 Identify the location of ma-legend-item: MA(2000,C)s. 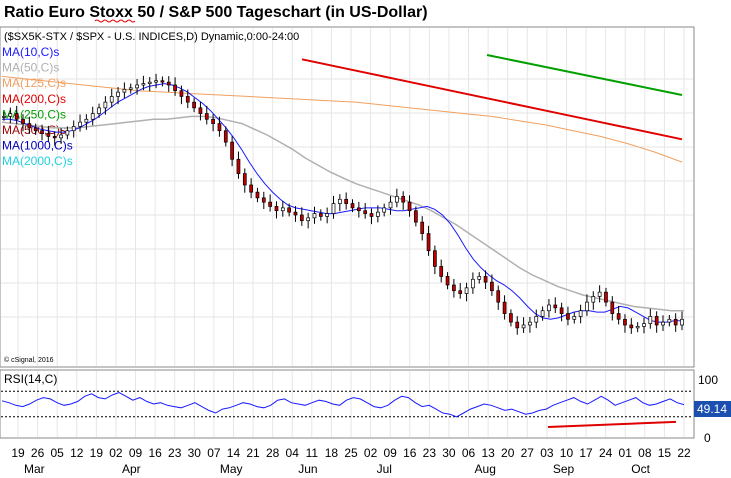
(37, 161).